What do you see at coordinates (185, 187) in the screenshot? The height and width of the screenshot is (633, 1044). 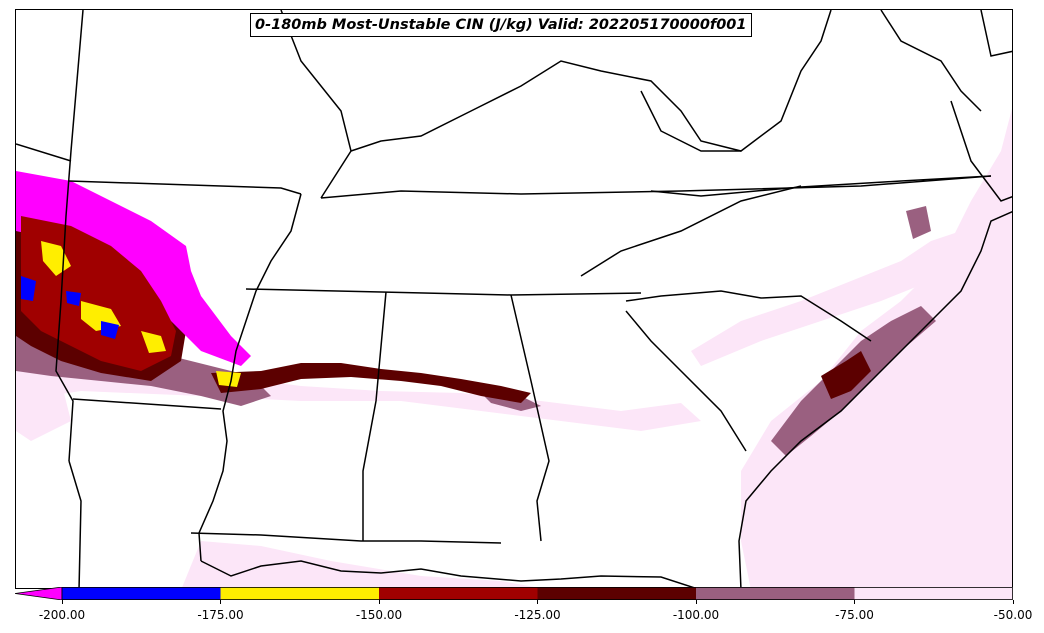 I see `boundary-mo-ar` at bounding box center [185, 187].